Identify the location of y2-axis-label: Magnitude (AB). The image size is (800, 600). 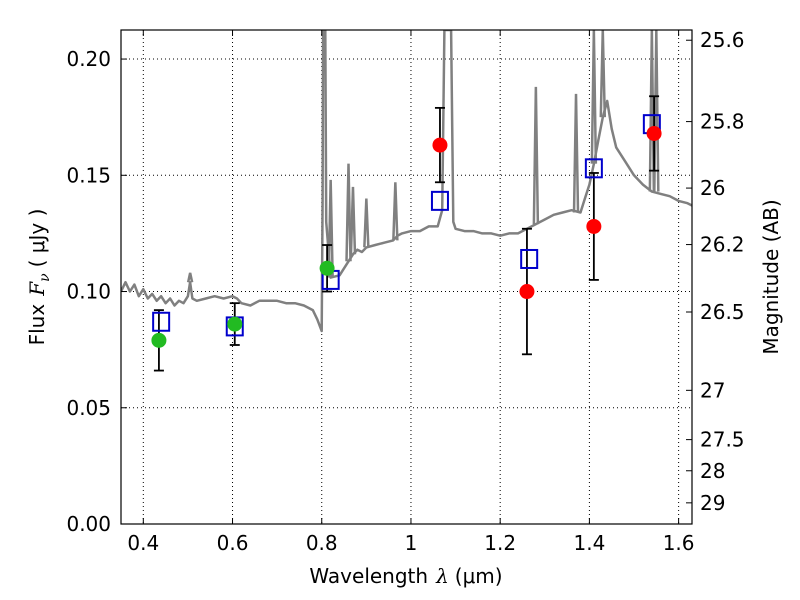
(771, 276).